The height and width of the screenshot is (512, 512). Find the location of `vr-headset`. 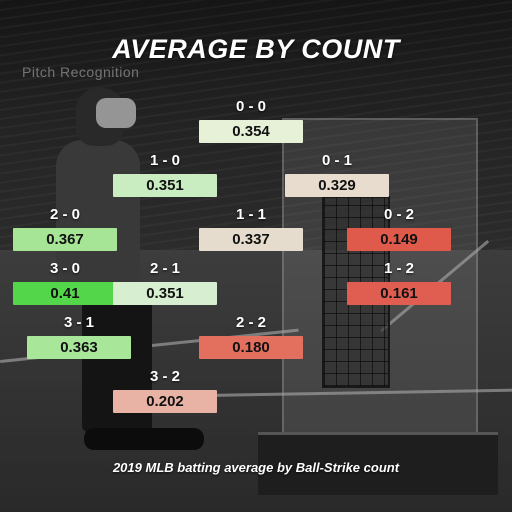

vr-headset is located at coordinates (116, 113).